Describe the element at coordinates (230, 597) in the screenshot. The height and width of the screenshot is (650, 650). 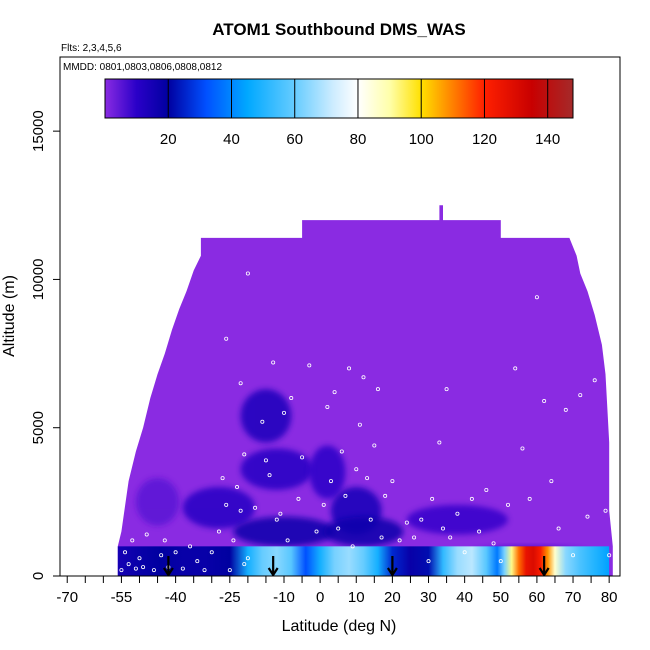
I see `x-tick-label: -25` at that location.